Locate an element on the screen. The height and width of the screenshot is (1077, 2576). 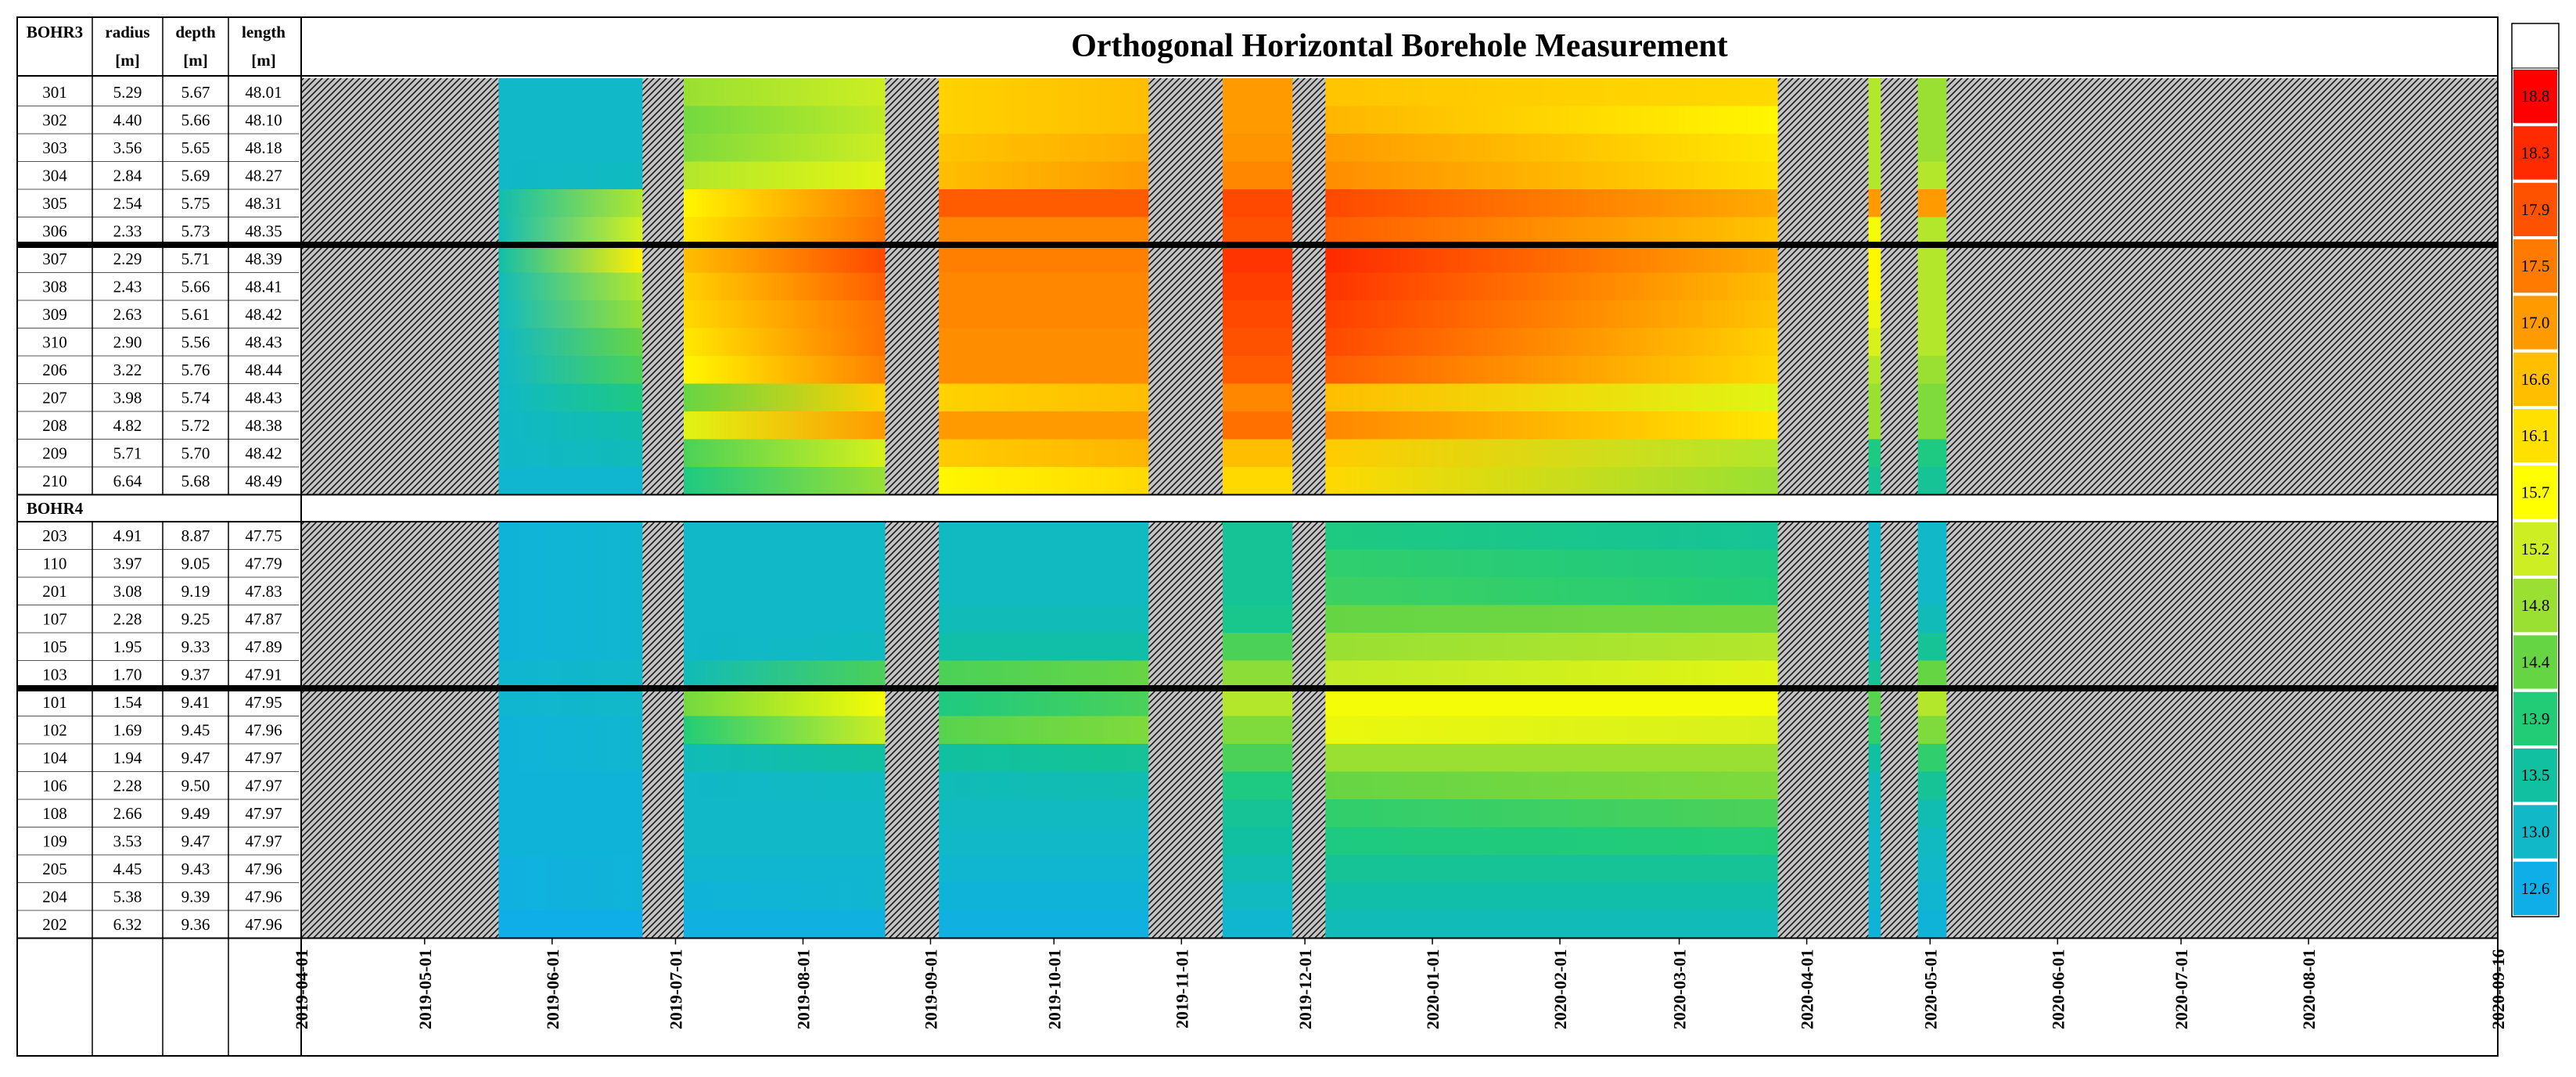
heat-cell-303-p5 is located at coordinates (1552, 148).